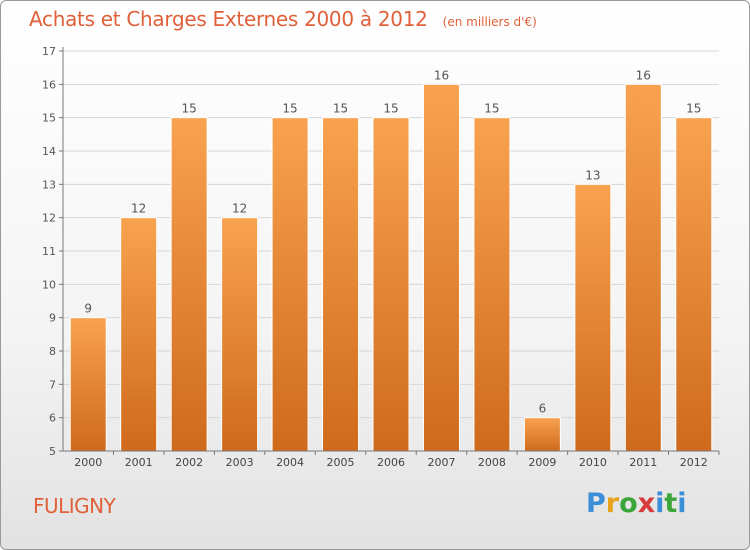  Describe the element at coordinates (49, 84) in the screenshot. I see `y-tick-label: 16` at that location.